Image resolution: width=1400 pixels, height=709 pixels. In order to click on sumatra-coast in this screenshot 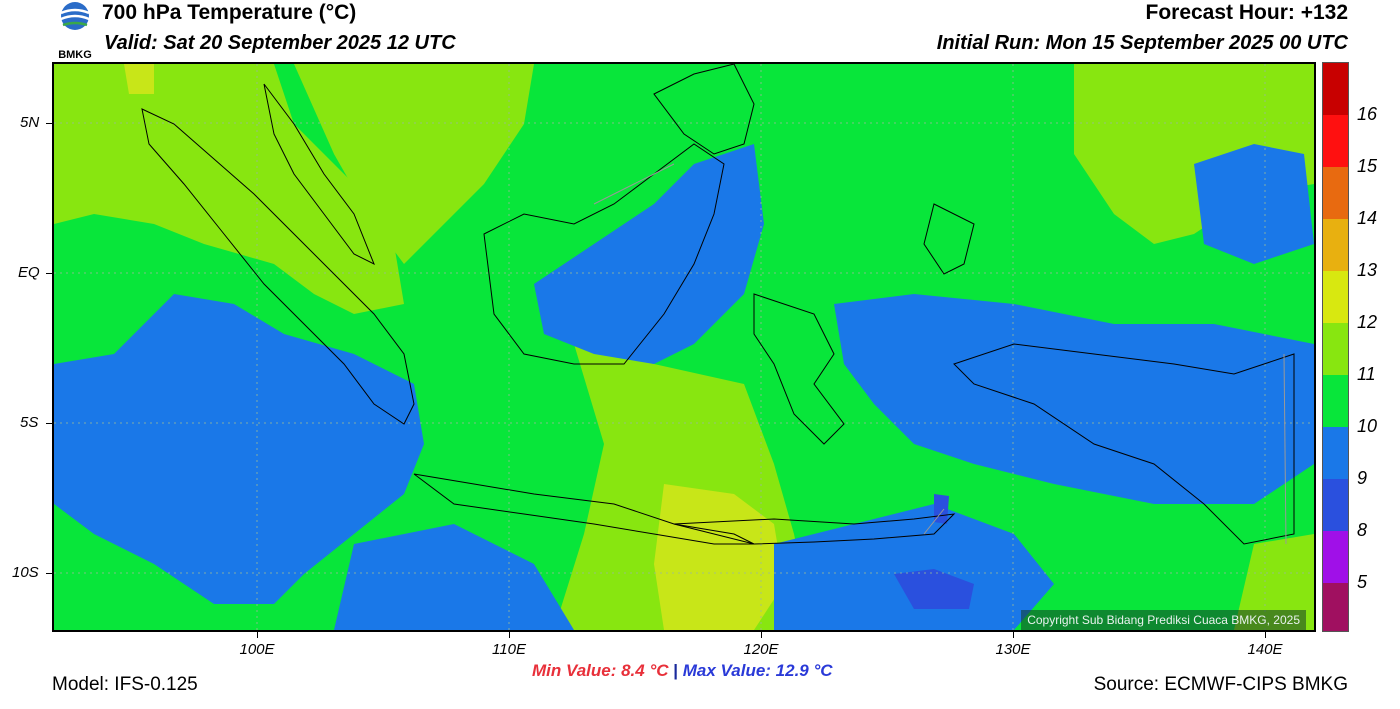, I will do `click(278, 266)`.